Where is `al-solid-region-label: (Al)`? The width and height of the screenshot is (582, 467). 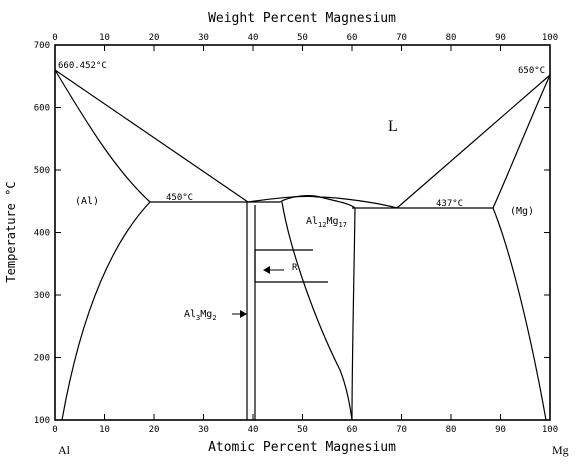
al-solid-region-label: (Al) is located at coordinates (87, 201).